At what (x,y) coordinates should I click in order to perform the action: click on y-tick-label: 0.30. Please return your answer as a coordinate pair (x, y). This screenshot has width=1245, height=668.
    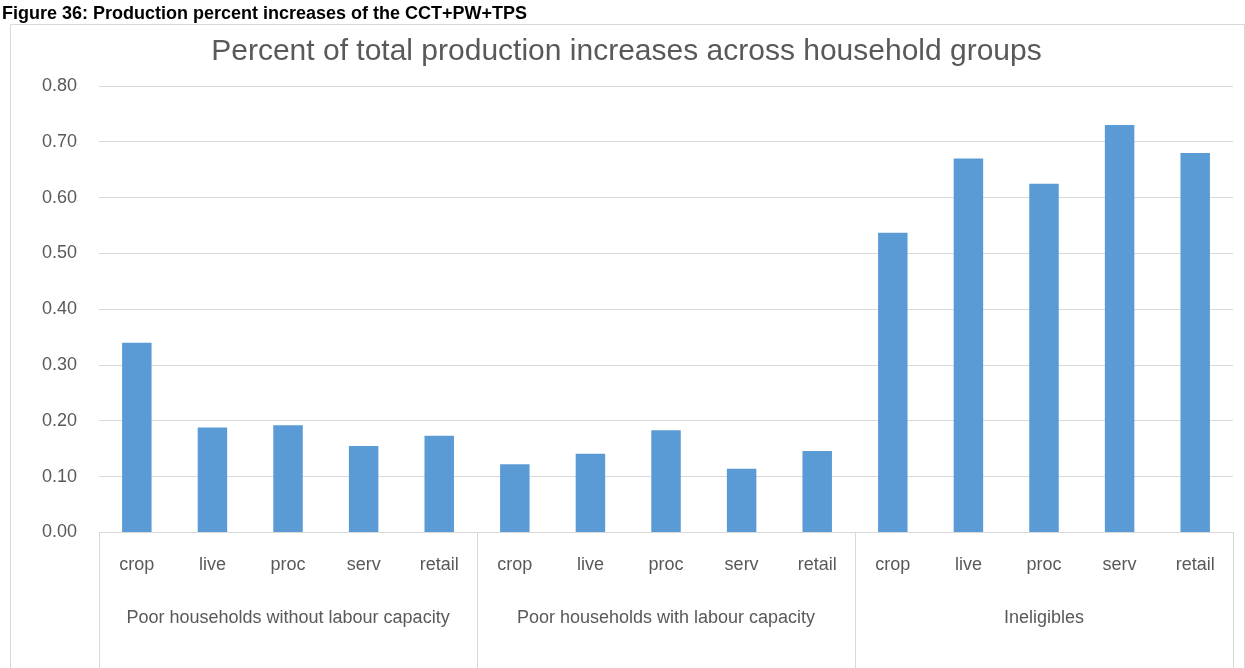
    Looking at the image, I should click on (59, 363).